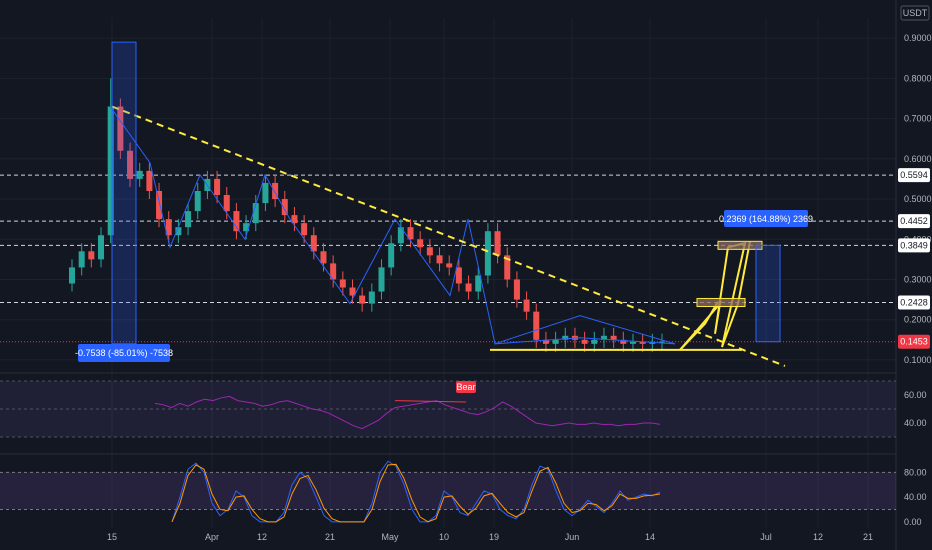 This screenshot has height=550, width=932. I want to click on level-price-label: 0.2428, so click(914, 302).